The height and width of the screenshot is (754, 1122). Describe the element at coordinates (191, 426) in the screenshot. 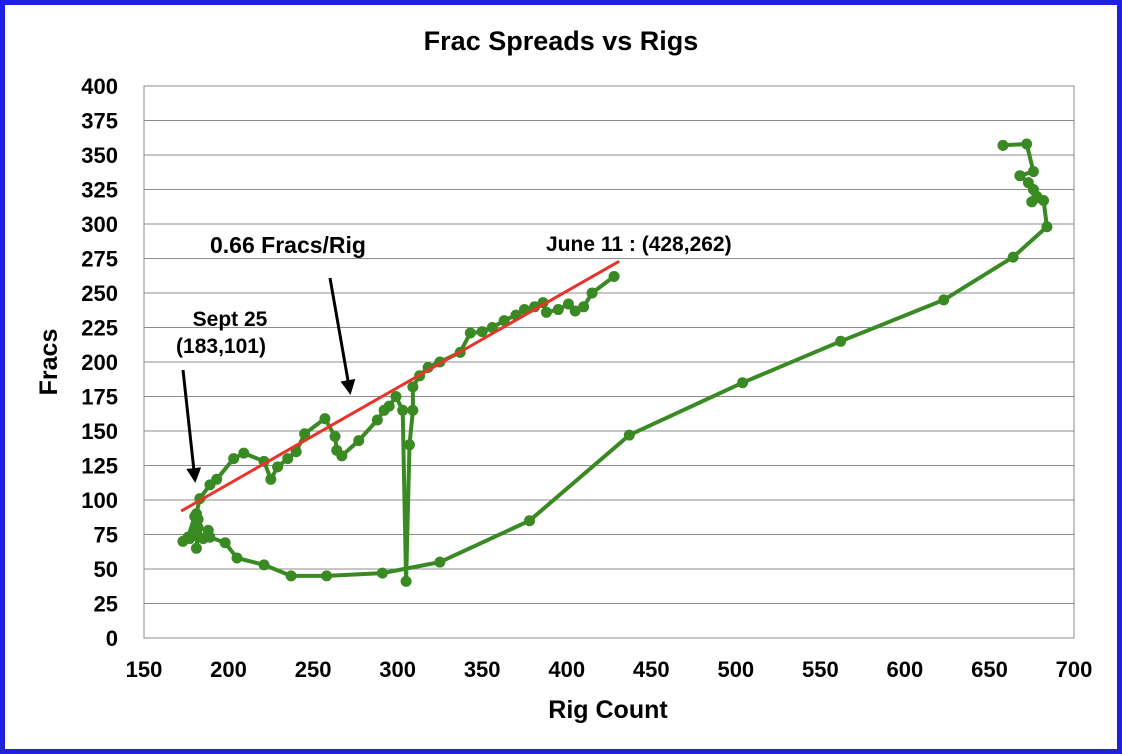

I see `arrow-to-start-point` at that location.